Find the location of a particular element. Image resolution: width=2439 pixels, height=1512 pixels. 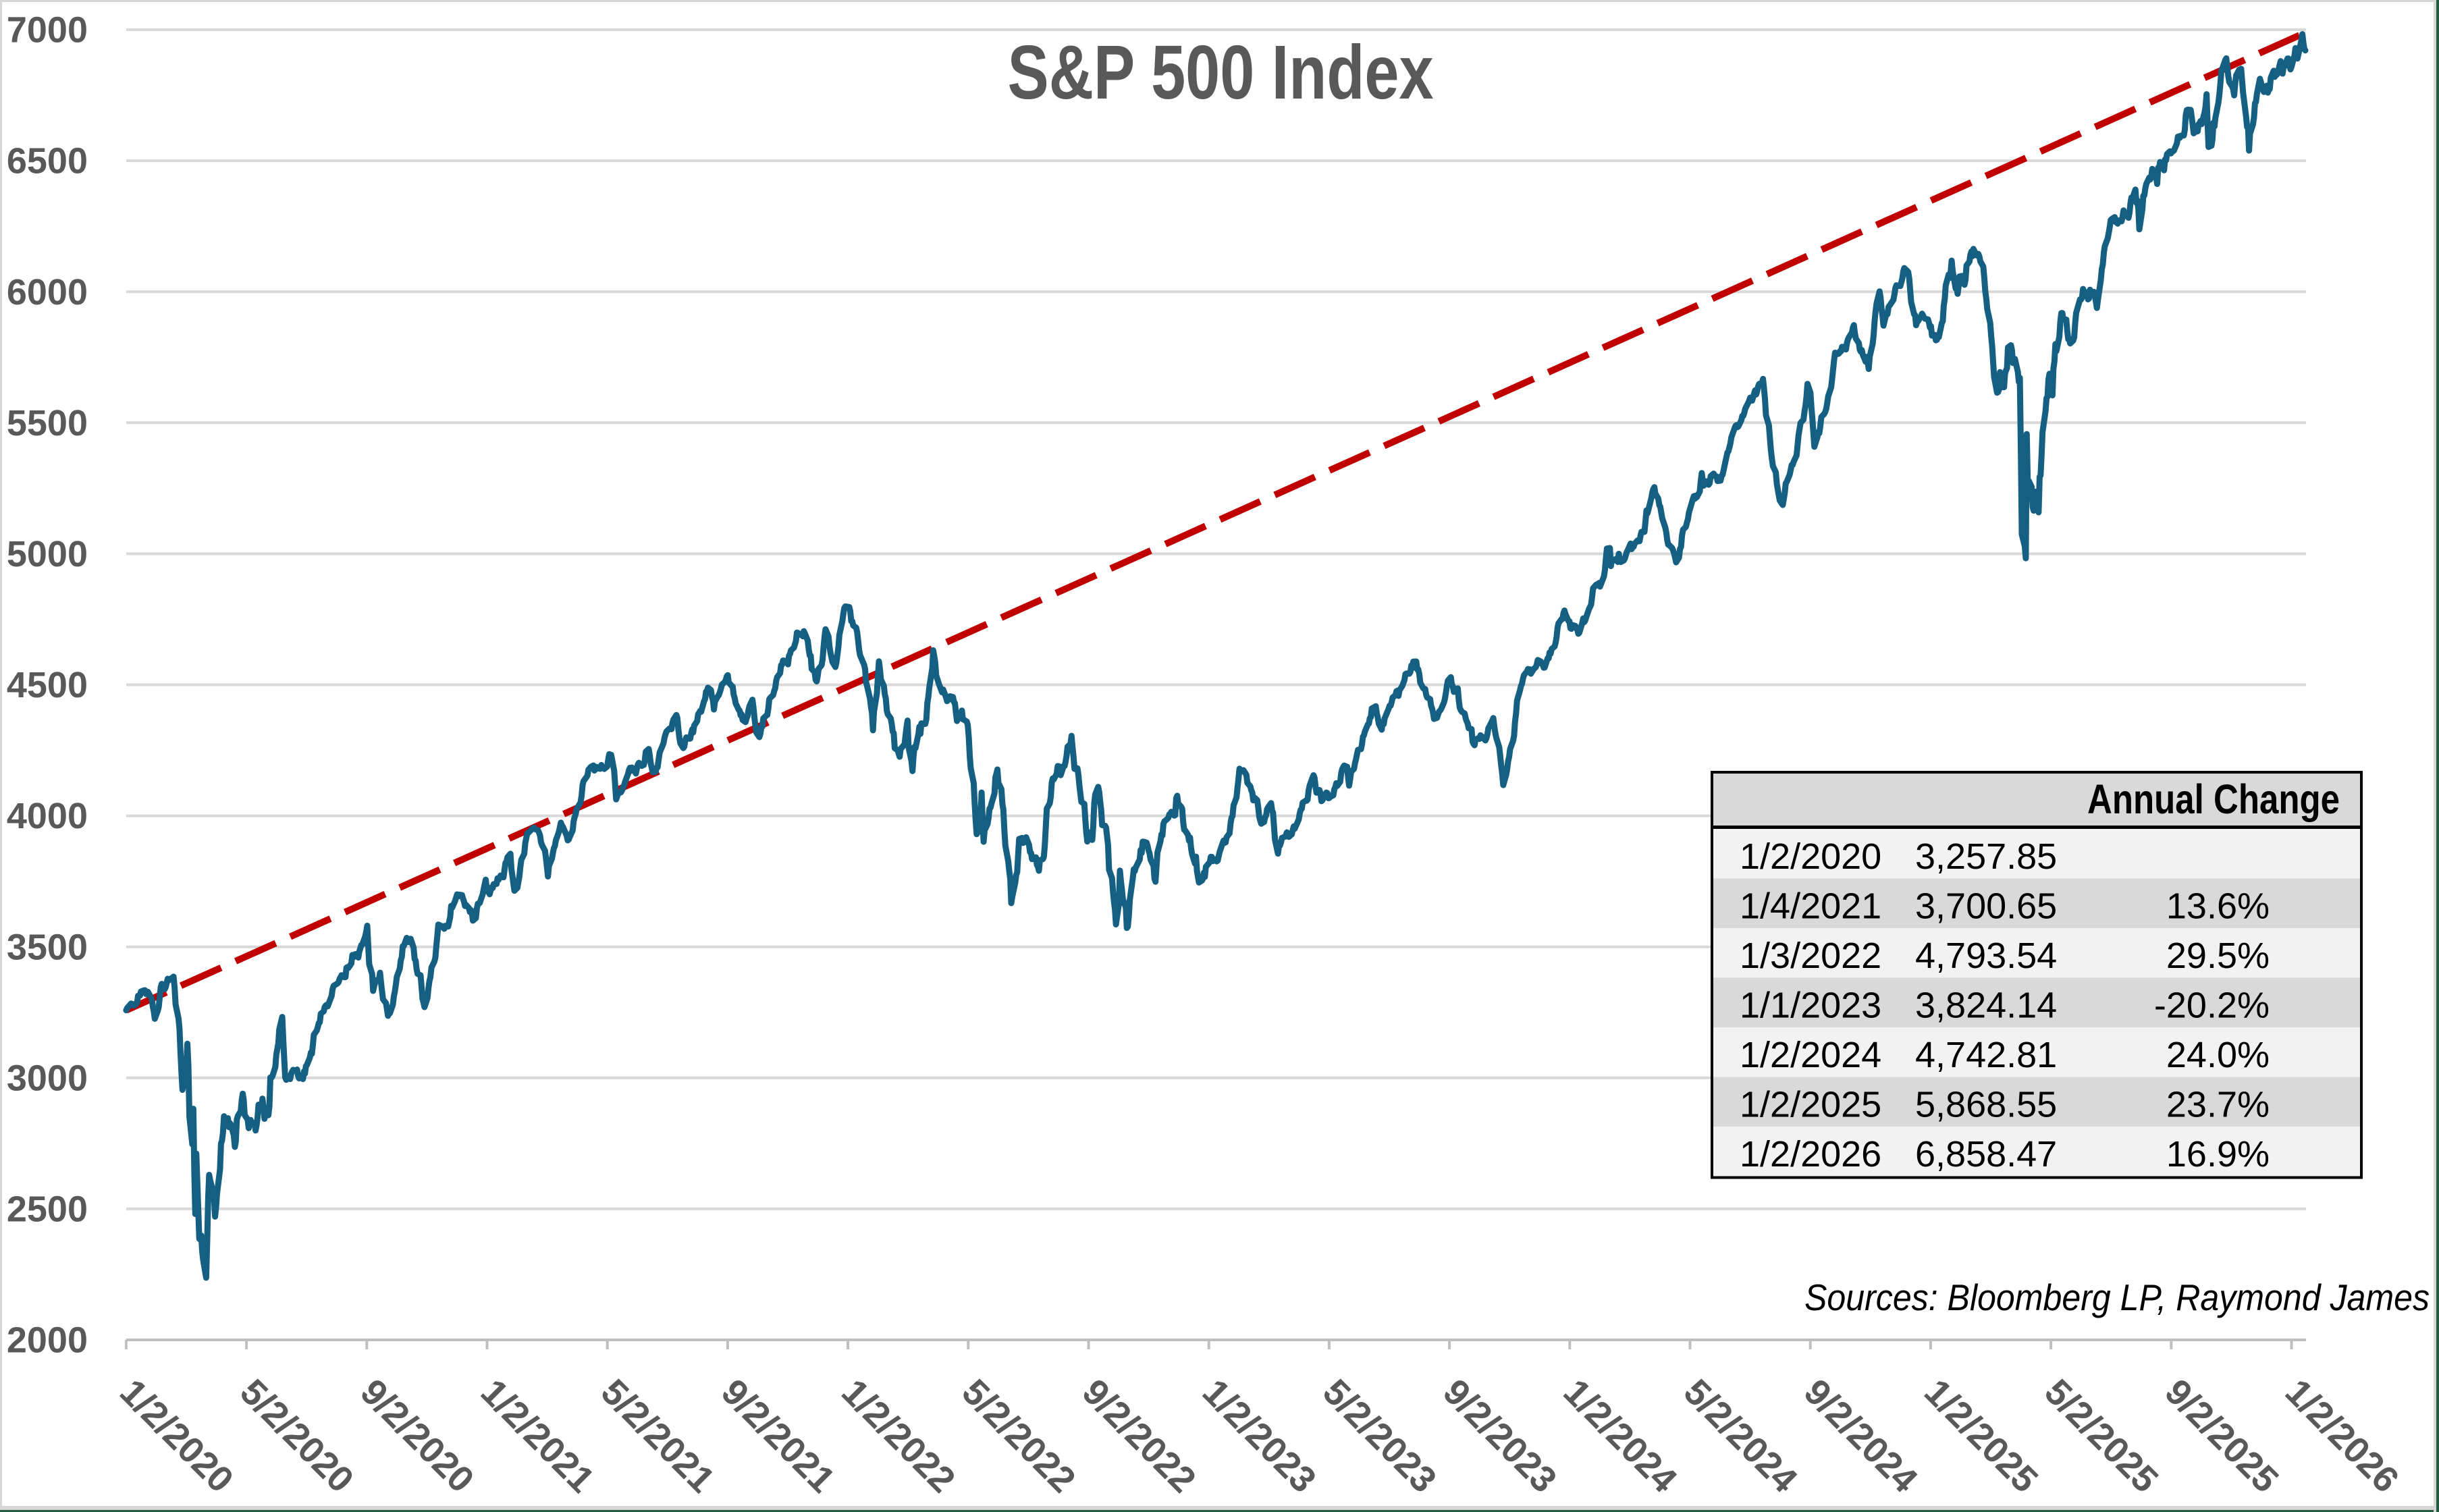

svg-text: 5000 is located at coordinates (47, 554).